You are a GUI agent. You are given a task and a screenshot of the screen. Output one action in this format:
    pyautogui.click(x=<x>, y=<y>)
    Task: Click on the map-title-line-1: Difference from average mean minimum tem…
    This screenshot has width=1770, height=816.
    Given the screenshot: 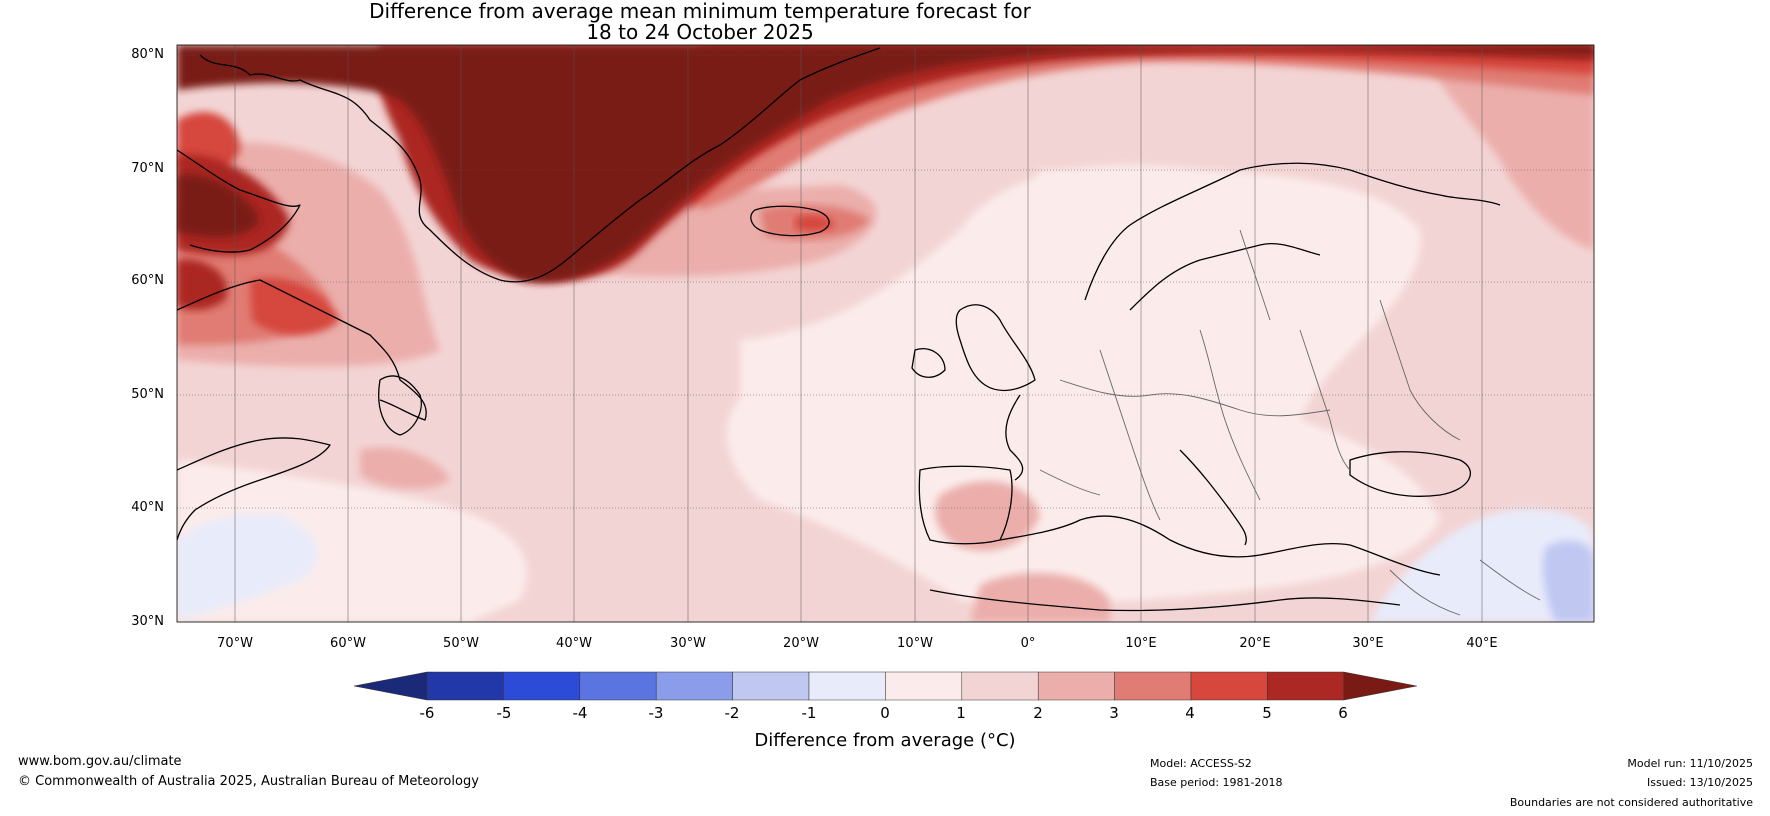 What is the action you would take?
    pyautogui.click(x=700, y=11)
    